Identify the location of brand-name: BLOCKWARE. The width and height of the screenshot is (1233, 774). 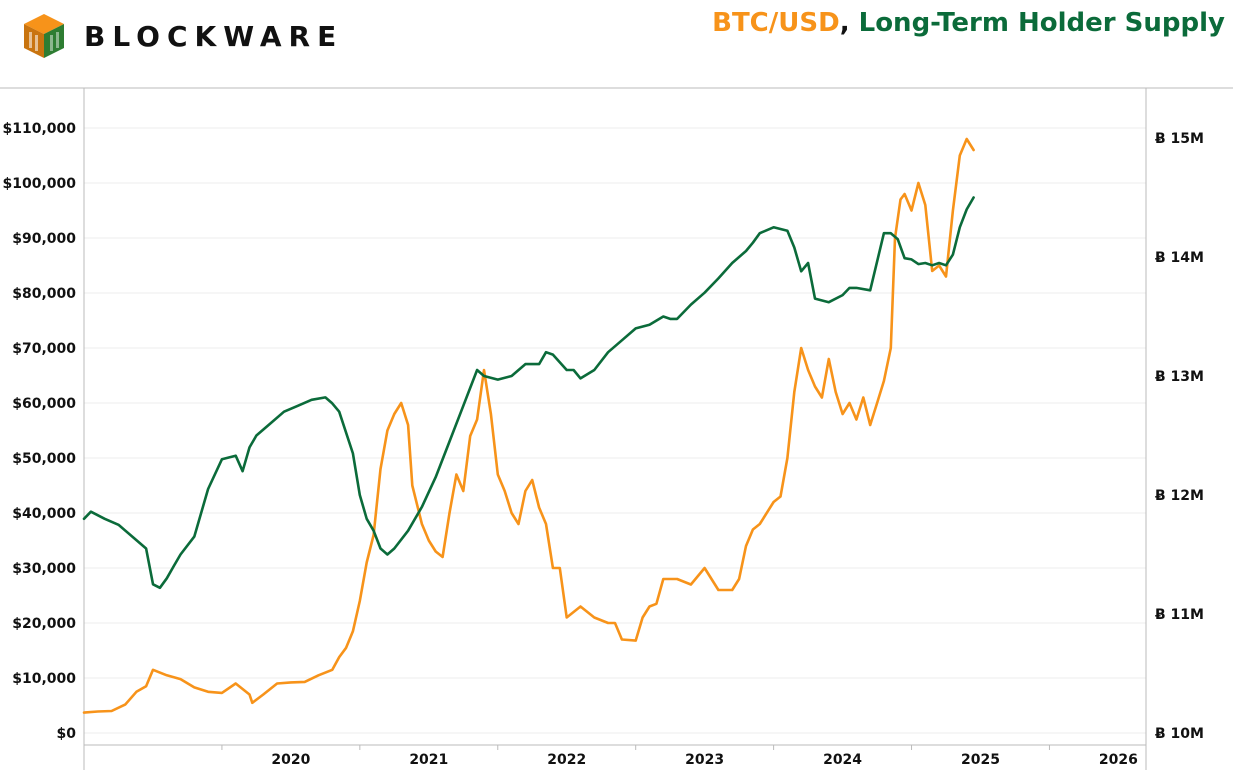
(214, 36).